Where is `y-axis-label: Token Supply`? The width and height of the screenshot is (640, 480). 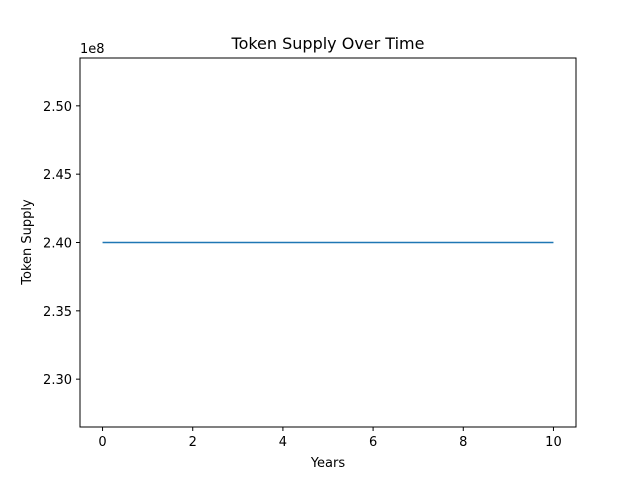
y-axis-label: Token Supply is located at coordinates (27, 242).